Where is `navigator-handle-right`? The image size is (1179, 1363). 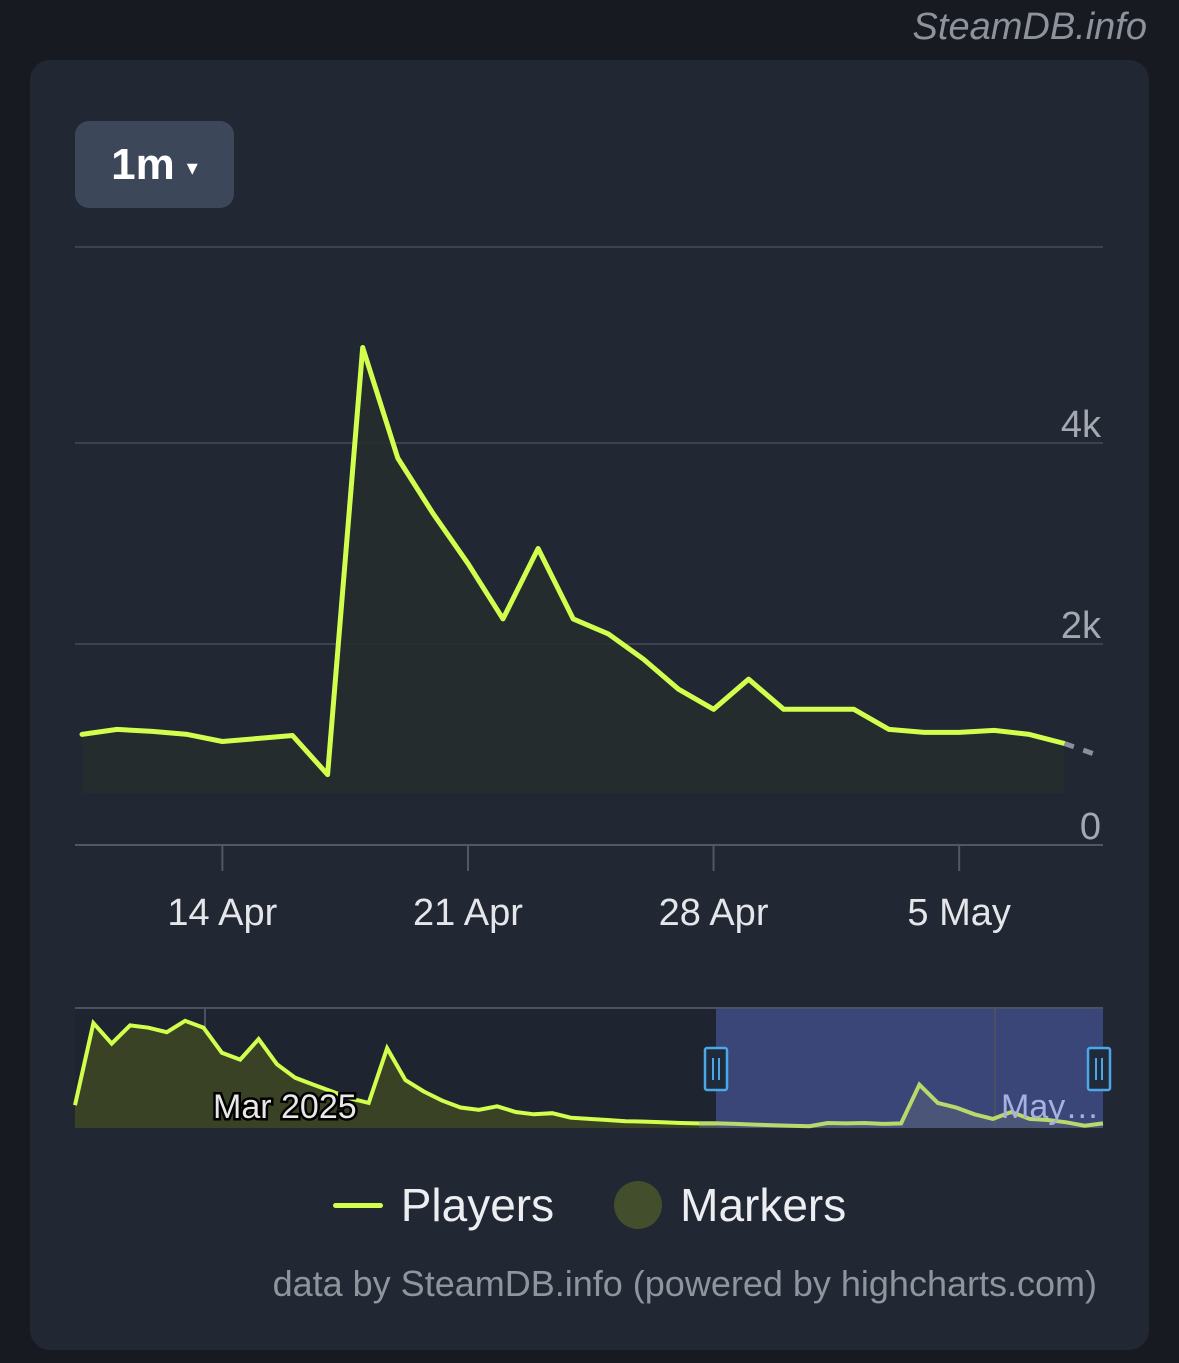 navigator-handle-right is located at coordinates (1099, 1069).